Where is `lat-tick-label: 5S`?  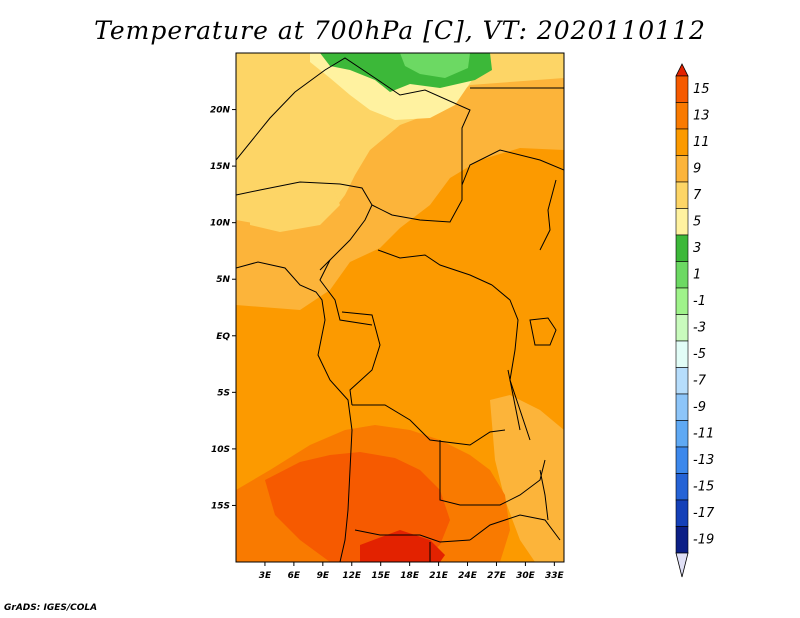 lat-tick-label: 5S is located at coordinates (223, 393).